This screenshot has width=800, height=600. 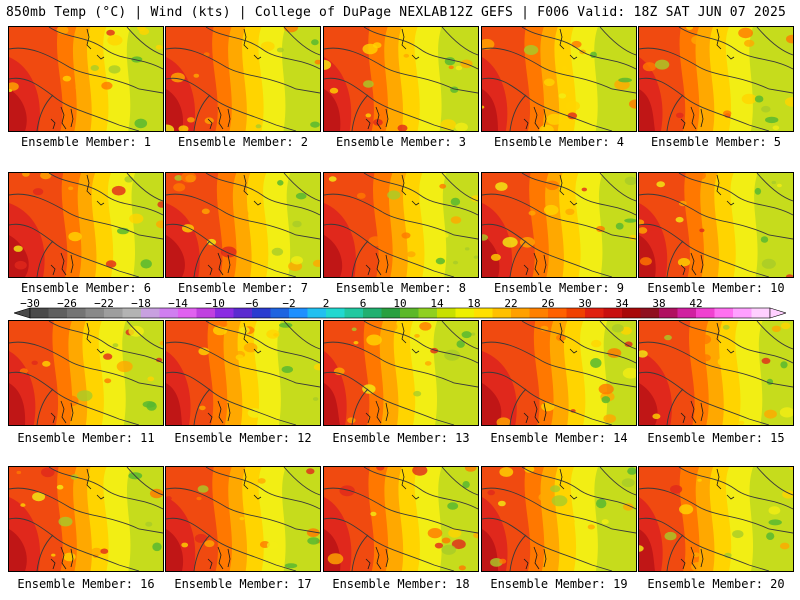 I want to click on colorbar-tick-label: 10, so click(x=400, y=303).